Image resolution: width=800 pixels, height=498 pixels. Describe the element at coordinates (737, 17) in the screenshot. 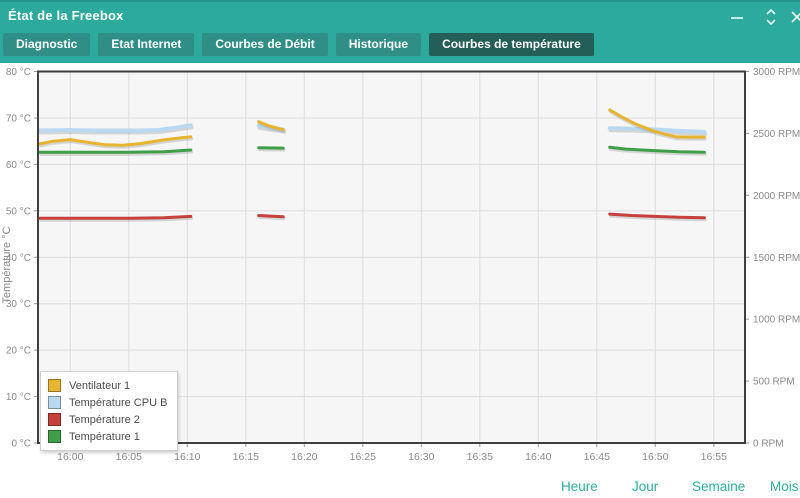

I see `minimize-icon` at that location.